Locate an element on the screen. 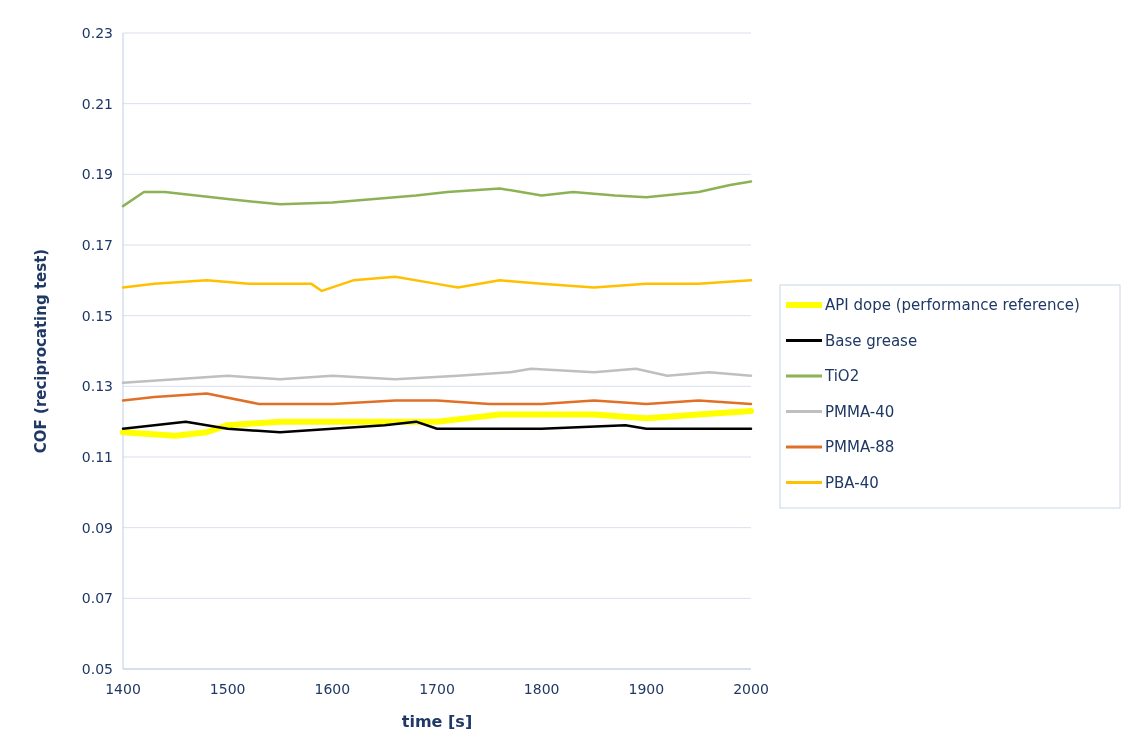  y-tick-label: 0.21 is located at coordinates (97, 103).